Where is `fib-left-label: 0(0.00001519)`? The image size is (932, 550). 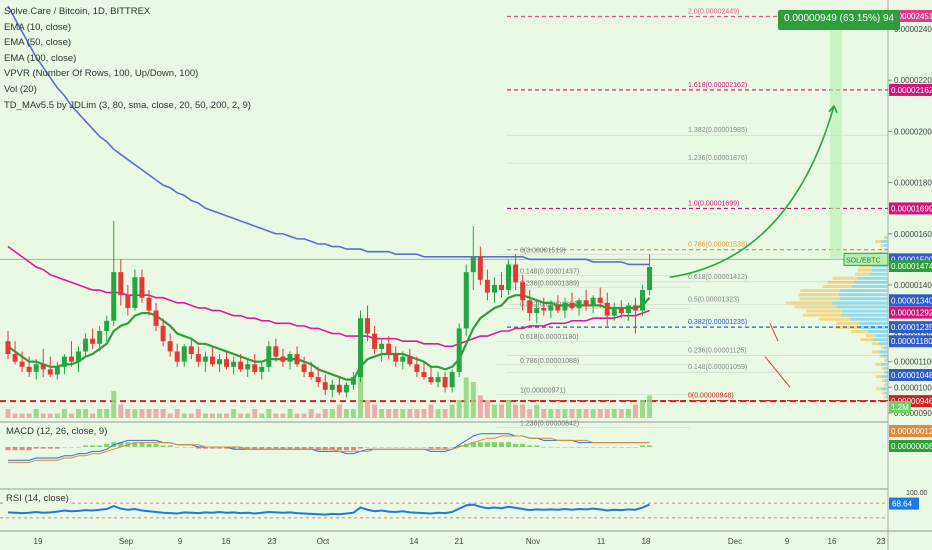 fib-left-label: 0(0.00001519) is located at coordinates (543, 250).